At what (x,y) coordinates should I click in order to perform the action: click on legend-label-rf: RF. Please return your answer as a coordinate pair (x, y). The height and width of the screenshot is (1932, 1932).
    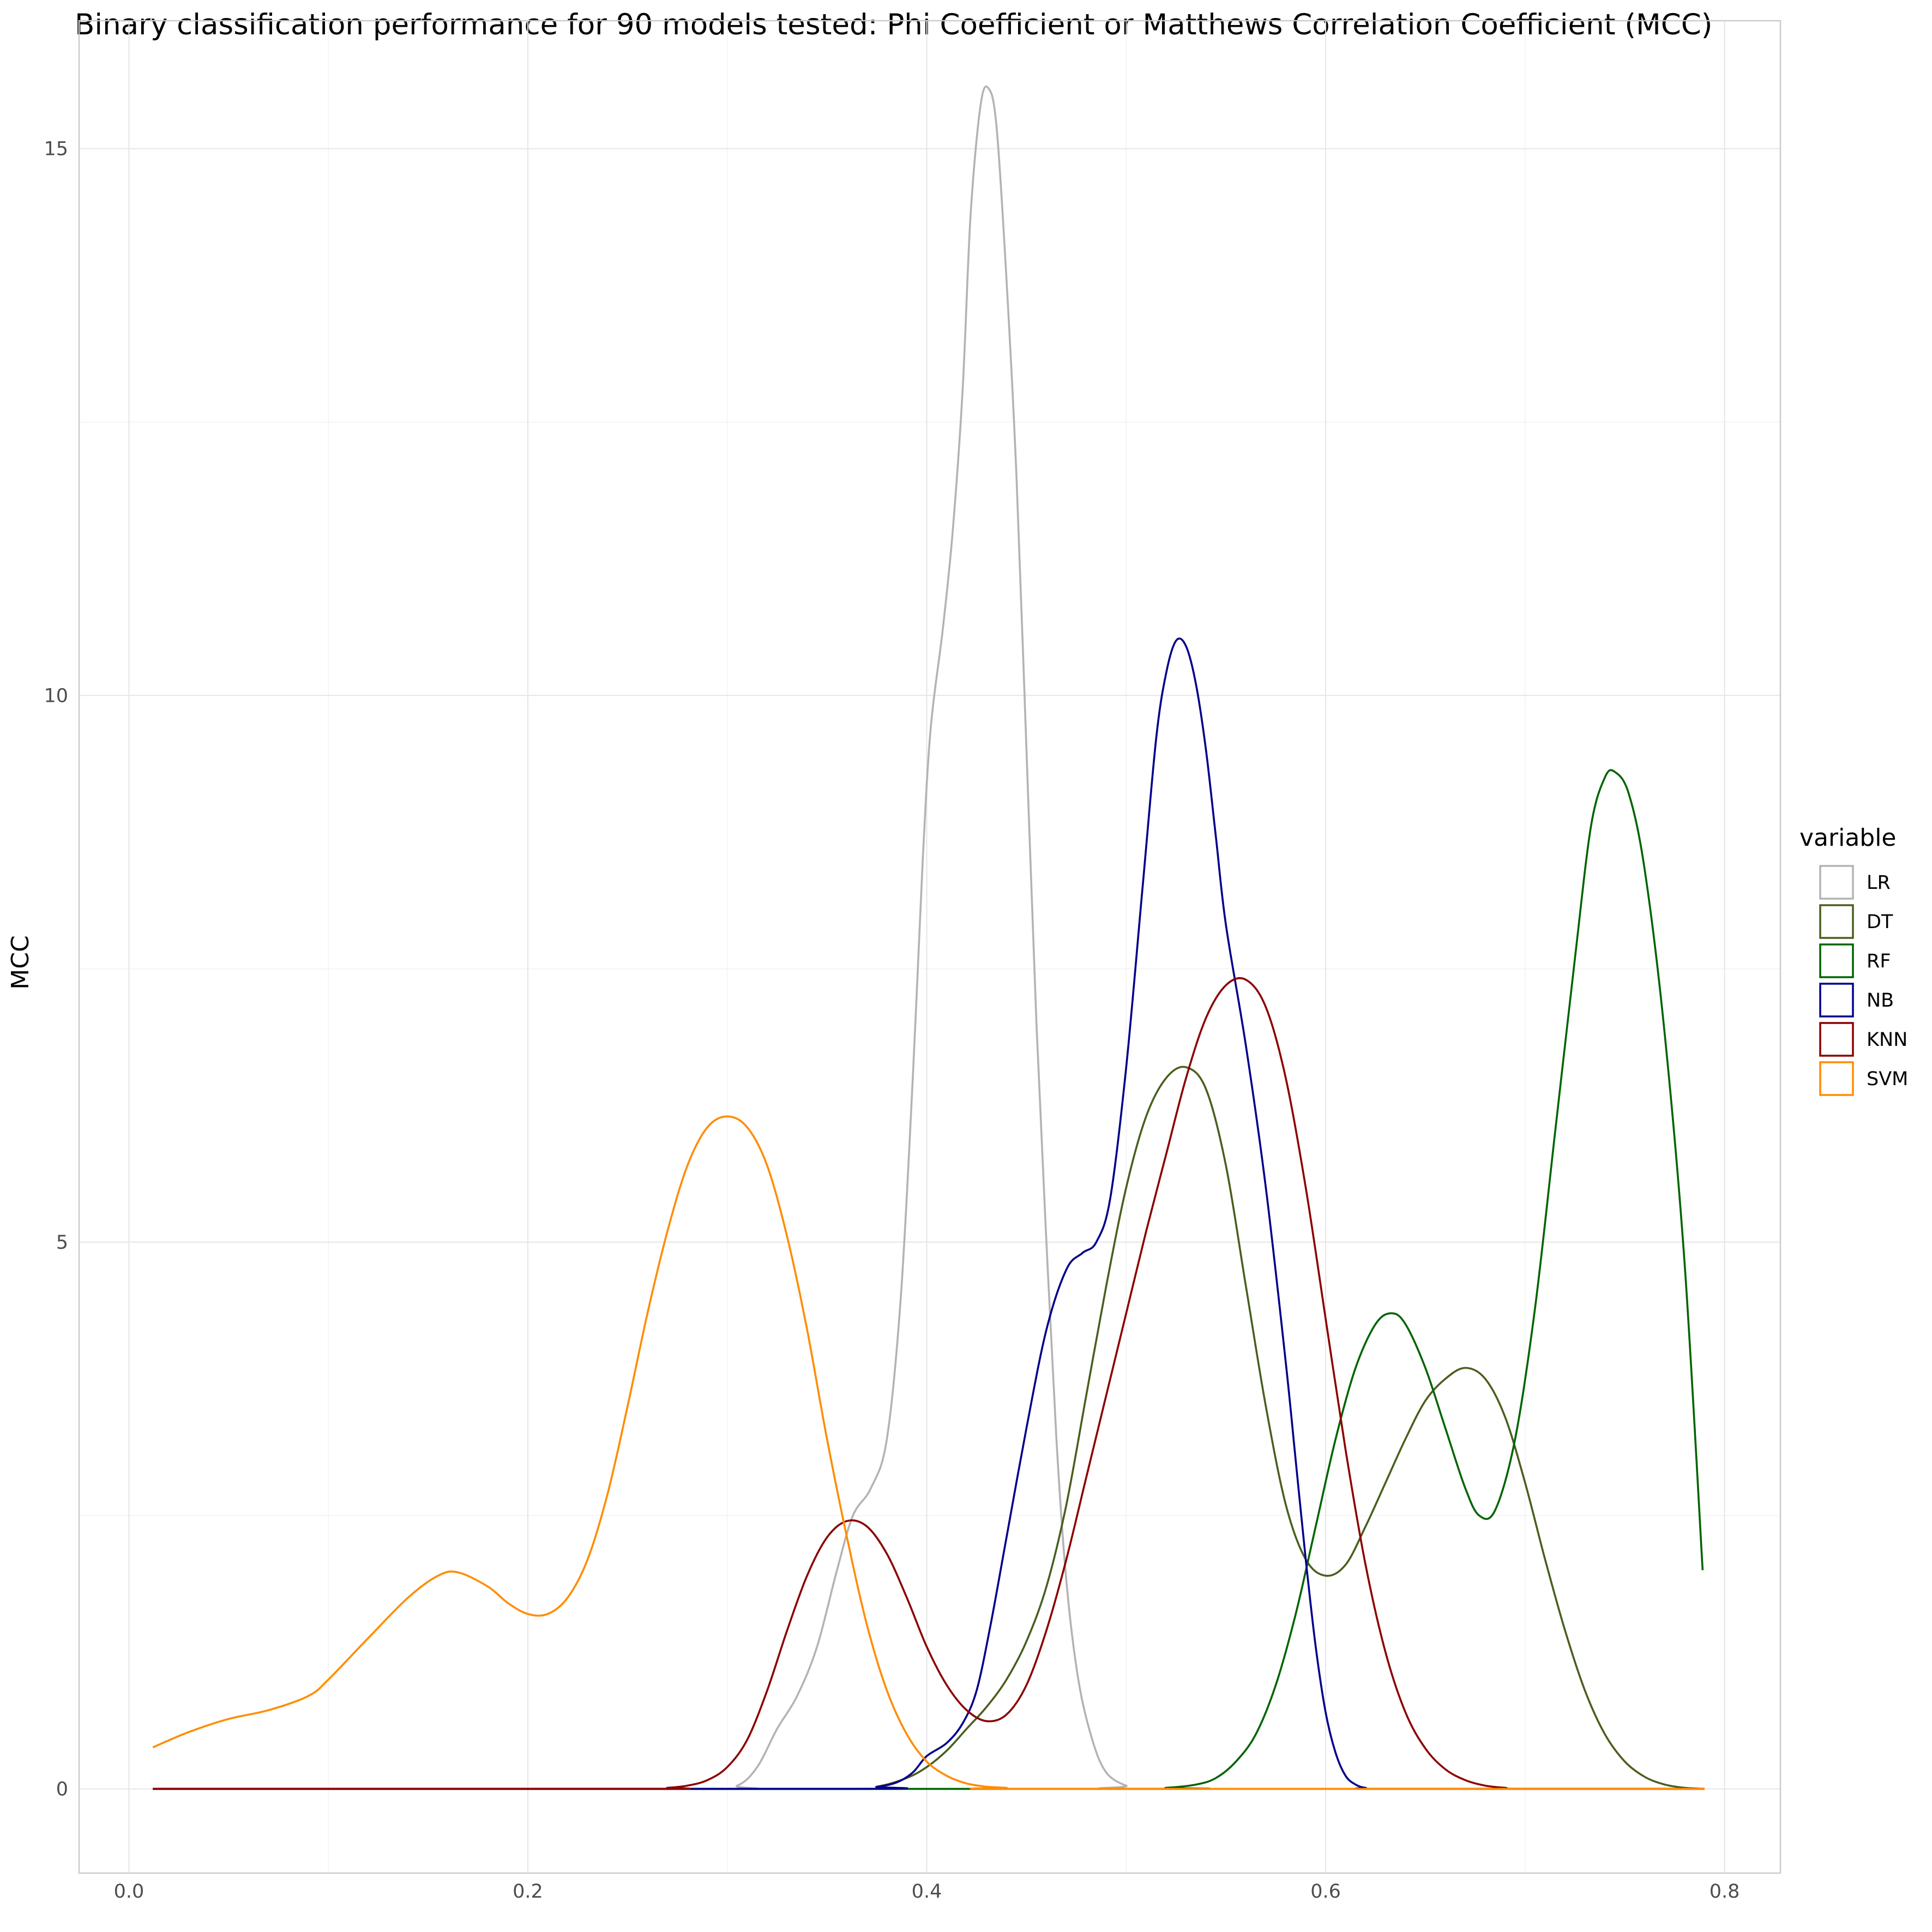
    Looking at the image, I should click on (1879, 961).